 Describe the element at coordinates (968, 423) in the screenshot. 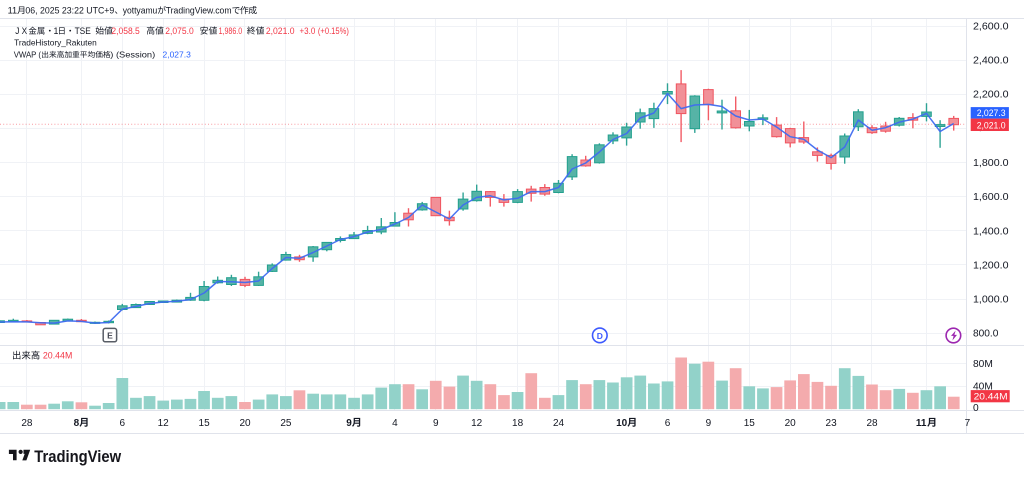

I see `svg-text: 7` at that location.